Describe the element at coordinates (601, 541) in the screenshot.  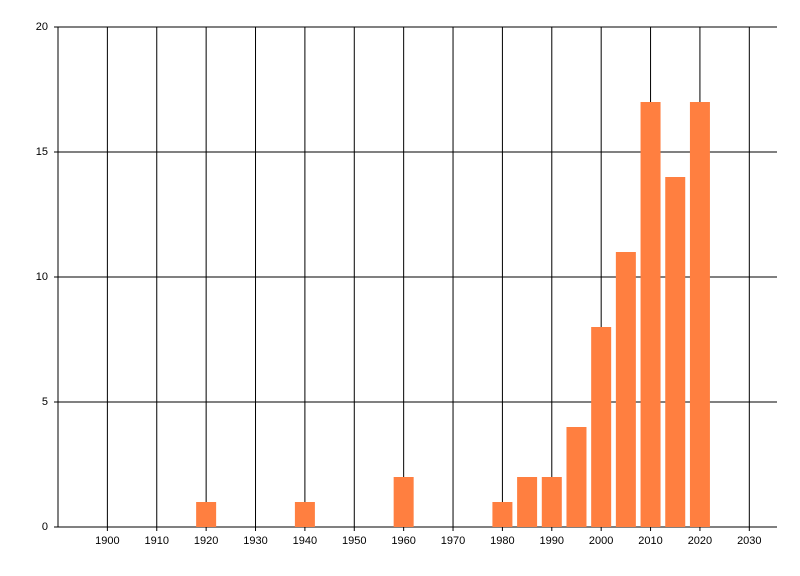
I see `x-tick-label: 2000` at that location.